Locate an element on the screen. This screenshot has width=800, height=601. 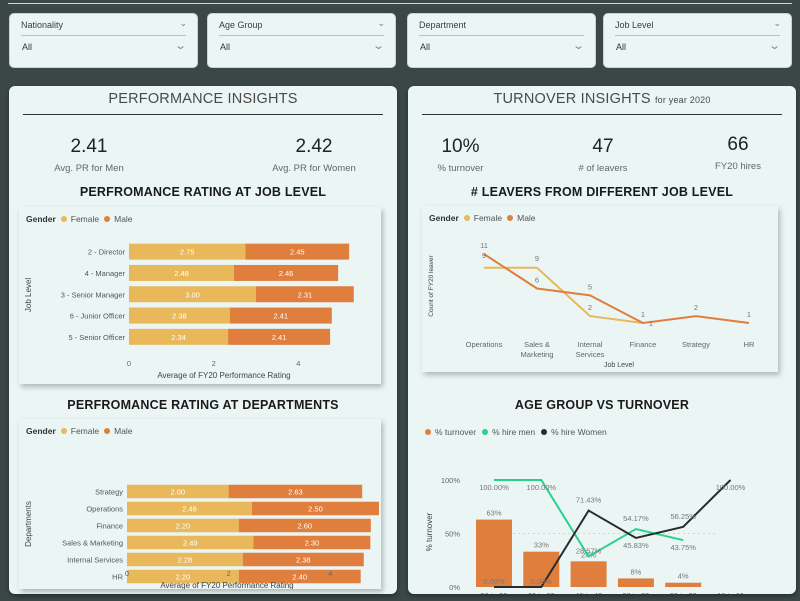
panel-title: PERFORMANCE INSIGHTS is located at coordinates (203, 99).